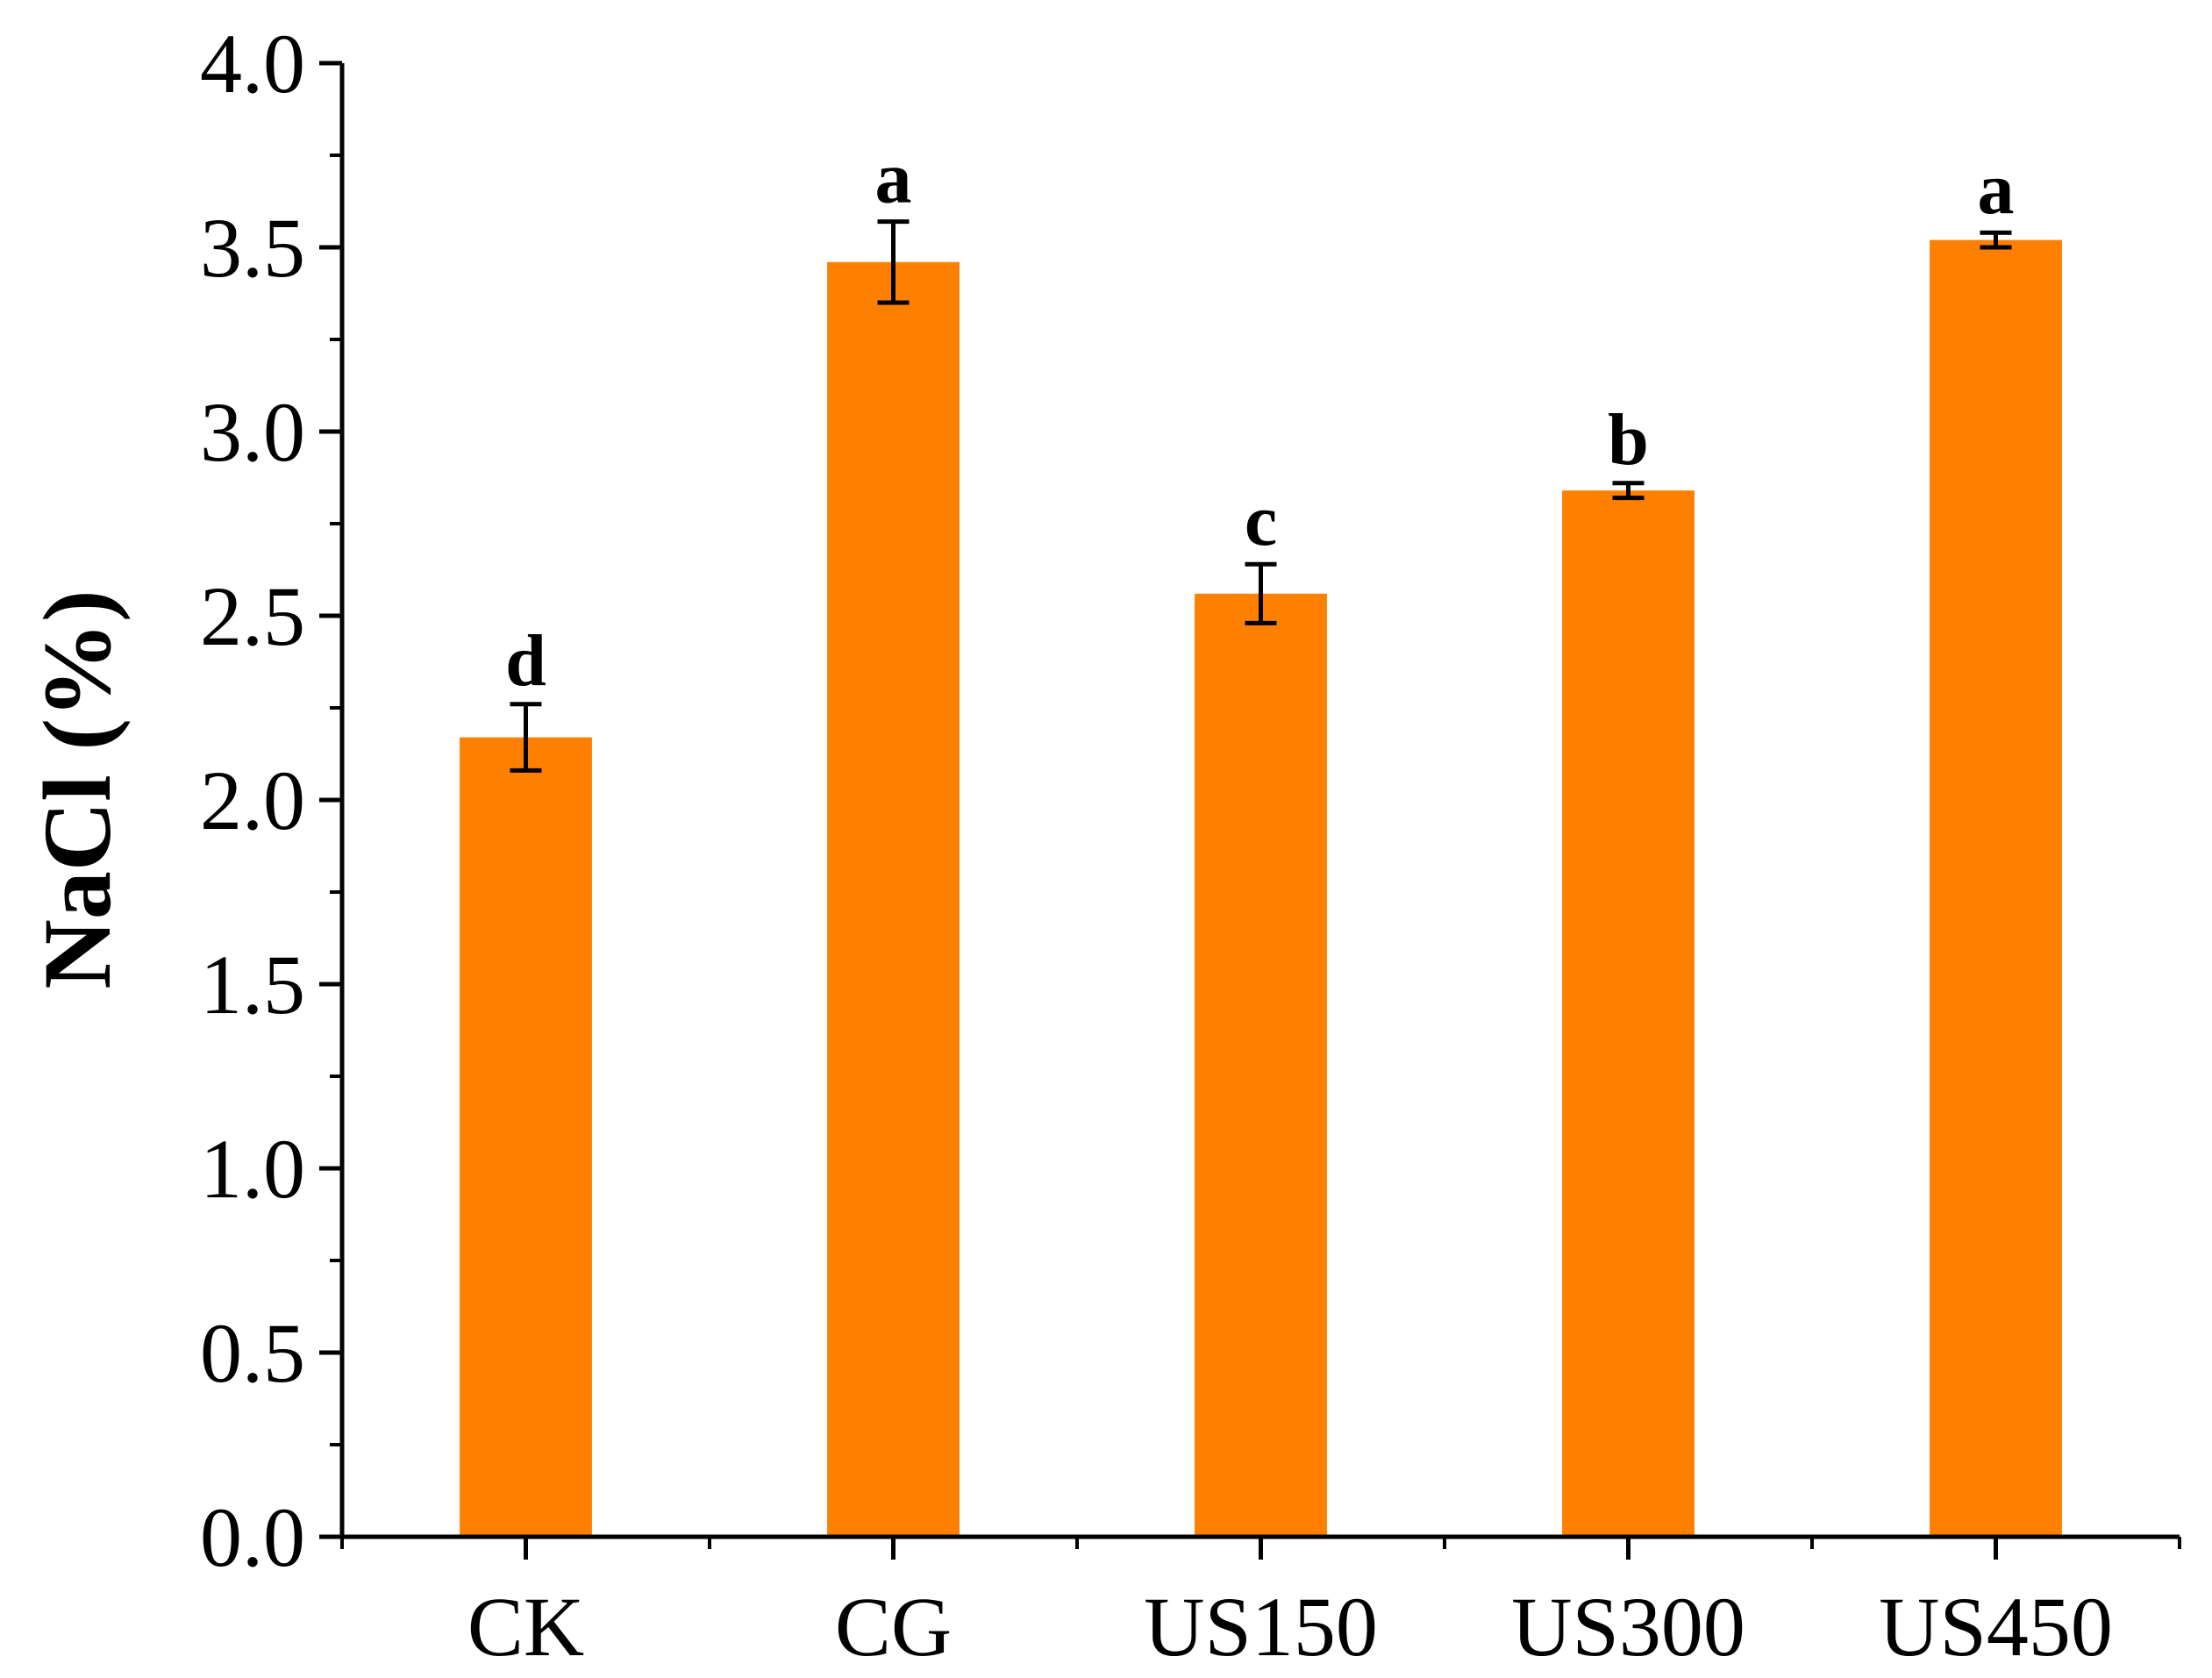 This screenshot has height=1678, width=2212. What do you see at coordinates (252, 1537) in the screenshot?
I see `y-tick-label: 0.0` at bounding box center [252, 1537].